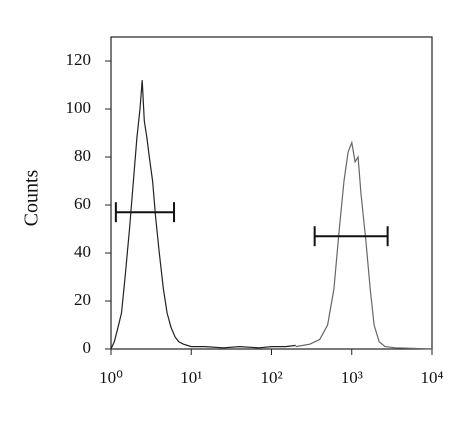  I want to click on x-tick-label: 10¹, so click(191, 377).